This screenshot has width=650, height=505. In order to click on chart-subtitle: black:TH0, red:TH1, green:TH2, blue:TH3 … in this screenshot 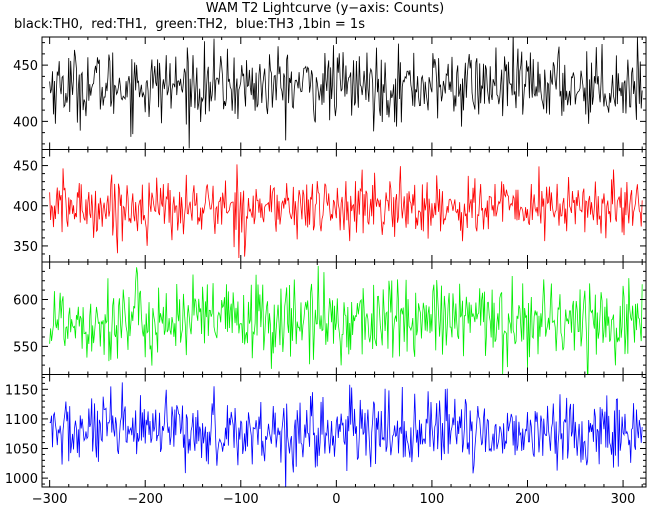, I will do `click(189, 24)`.